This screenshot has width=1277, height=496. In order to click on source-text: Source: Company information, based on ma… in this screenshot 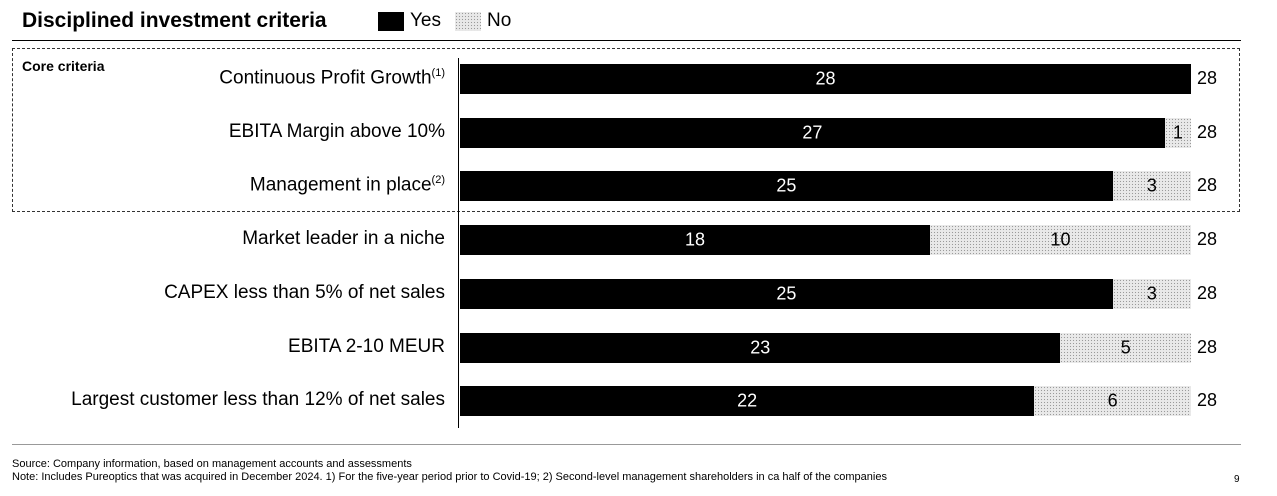, I will do `click(212, 464)`.